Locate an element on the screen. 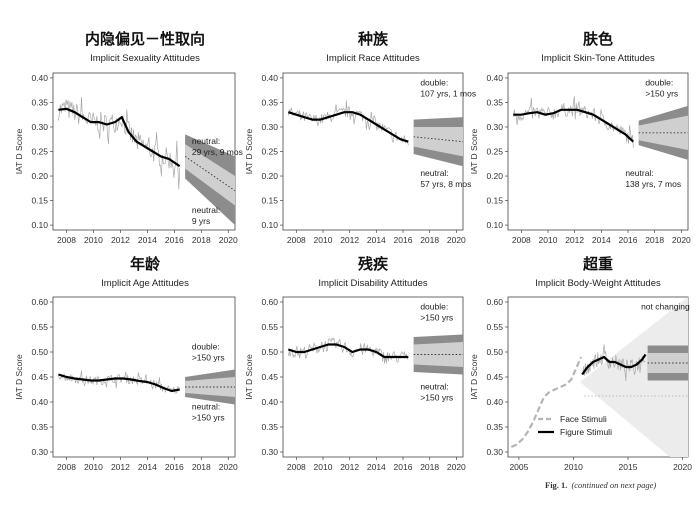  chart-subtitle: Implicit Skin-Tone Attitudes is located at coordinates (598, 58).